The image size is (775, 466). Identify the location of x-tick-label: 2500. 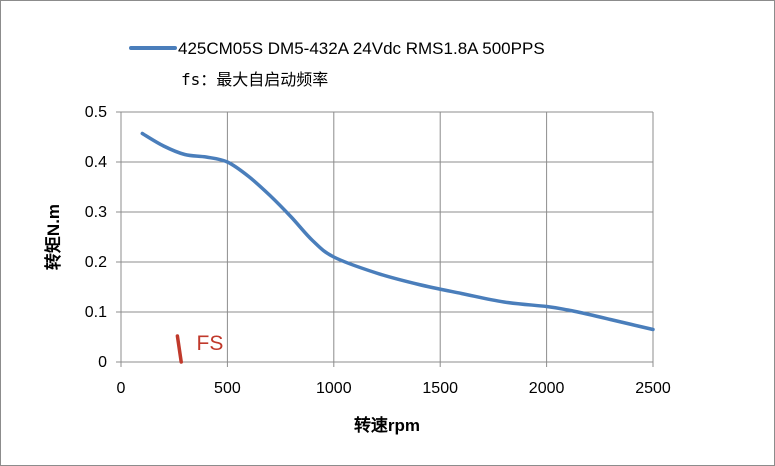
(653, 388).